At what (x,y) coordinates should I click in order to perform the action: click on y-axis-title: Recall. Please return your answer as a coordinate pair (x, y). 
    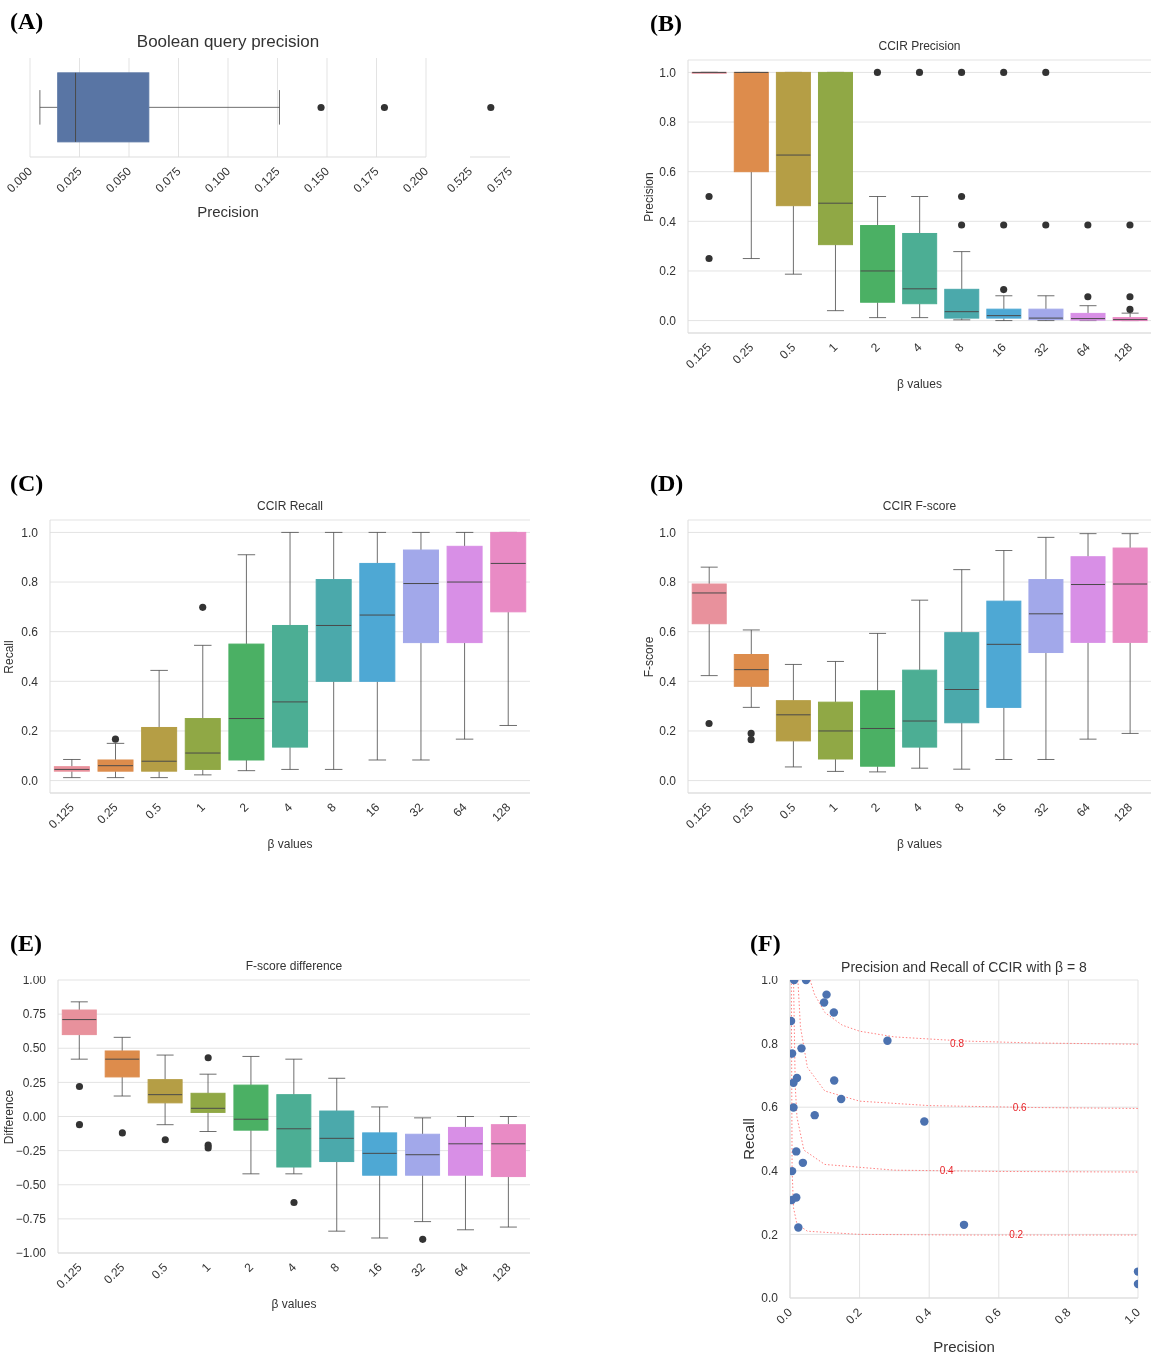
    Looking at the image, I should click on (748, 1139).